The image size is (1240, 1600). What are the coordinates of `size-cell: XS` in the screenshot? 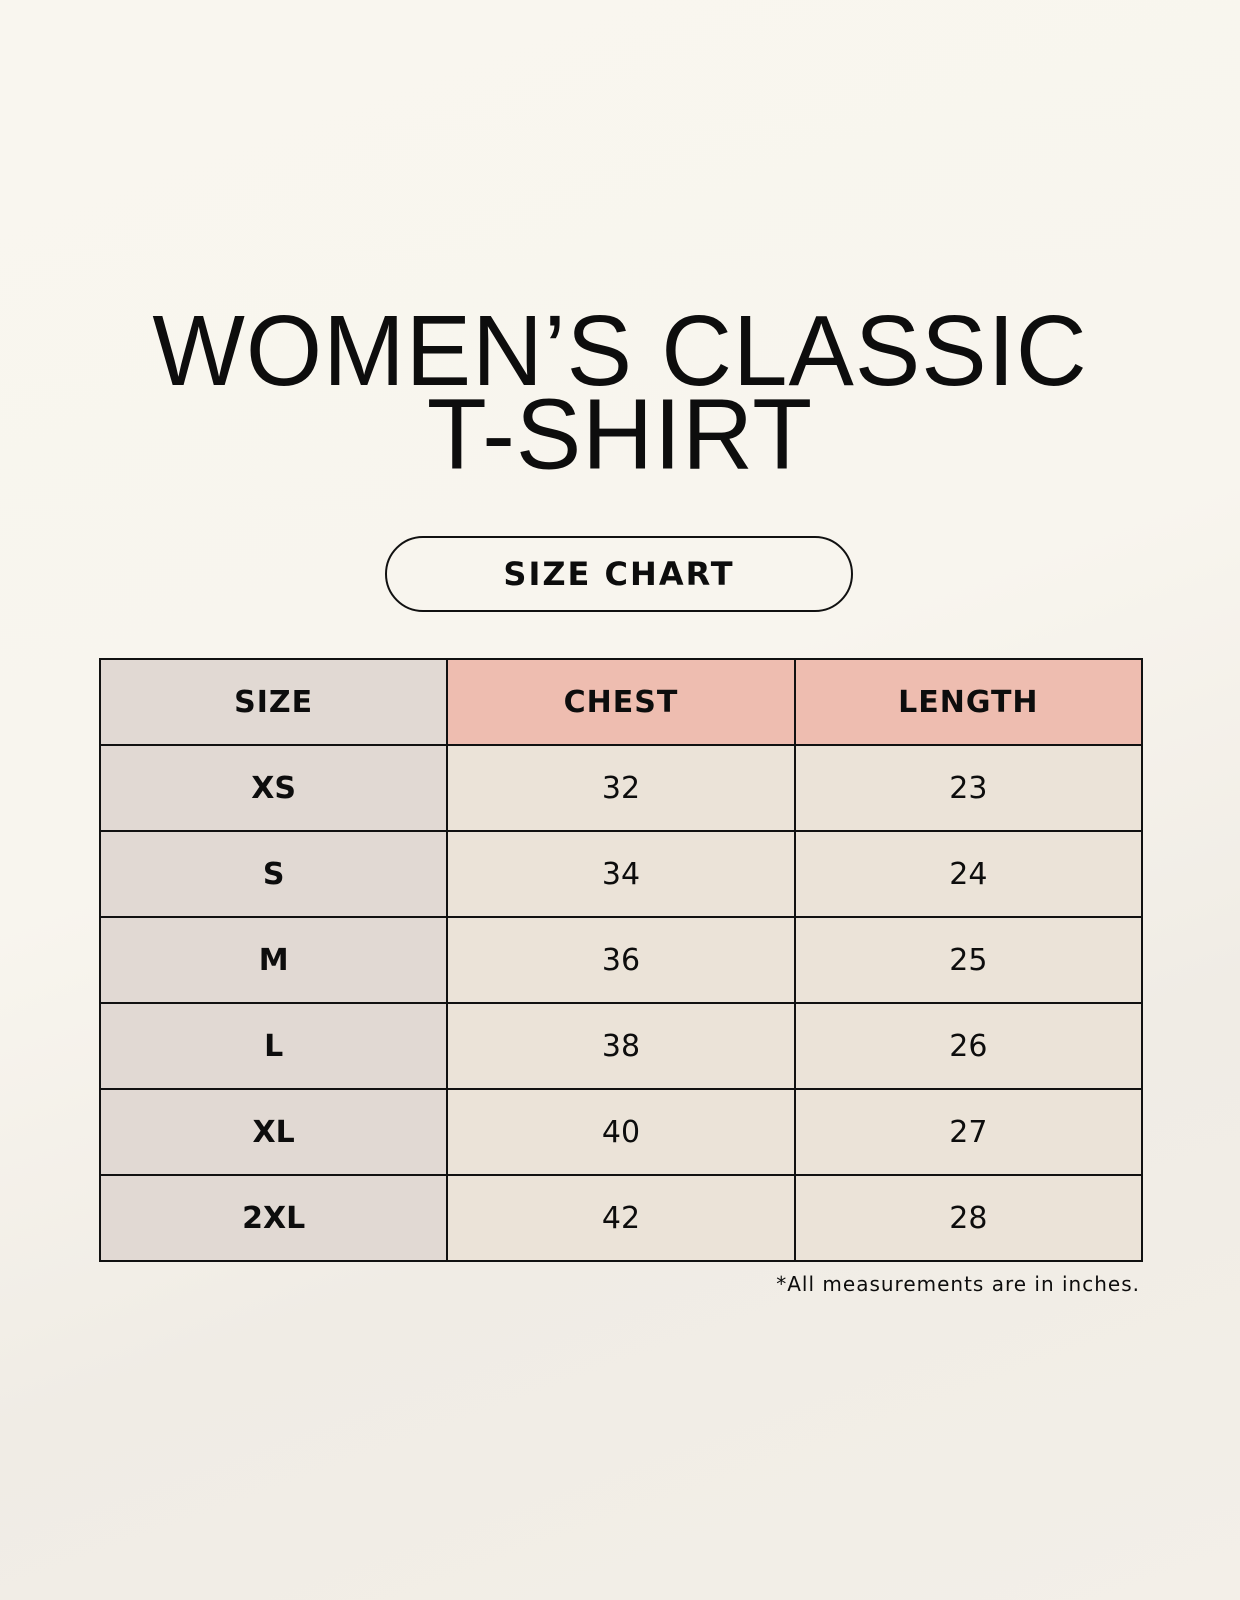 It's located at (273, 788).